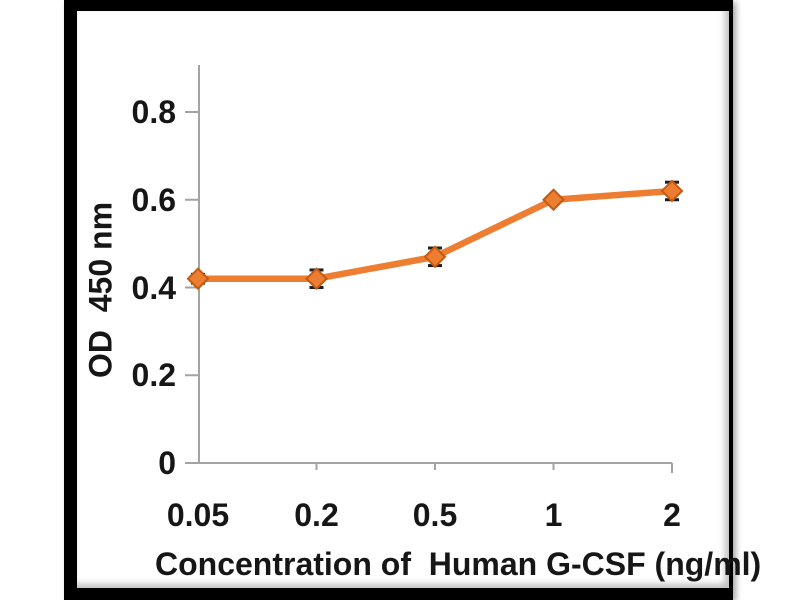  Describe the element at coordinates (316, 515) in the screenshot. I see `x-tick-label: 0.2` at that location.